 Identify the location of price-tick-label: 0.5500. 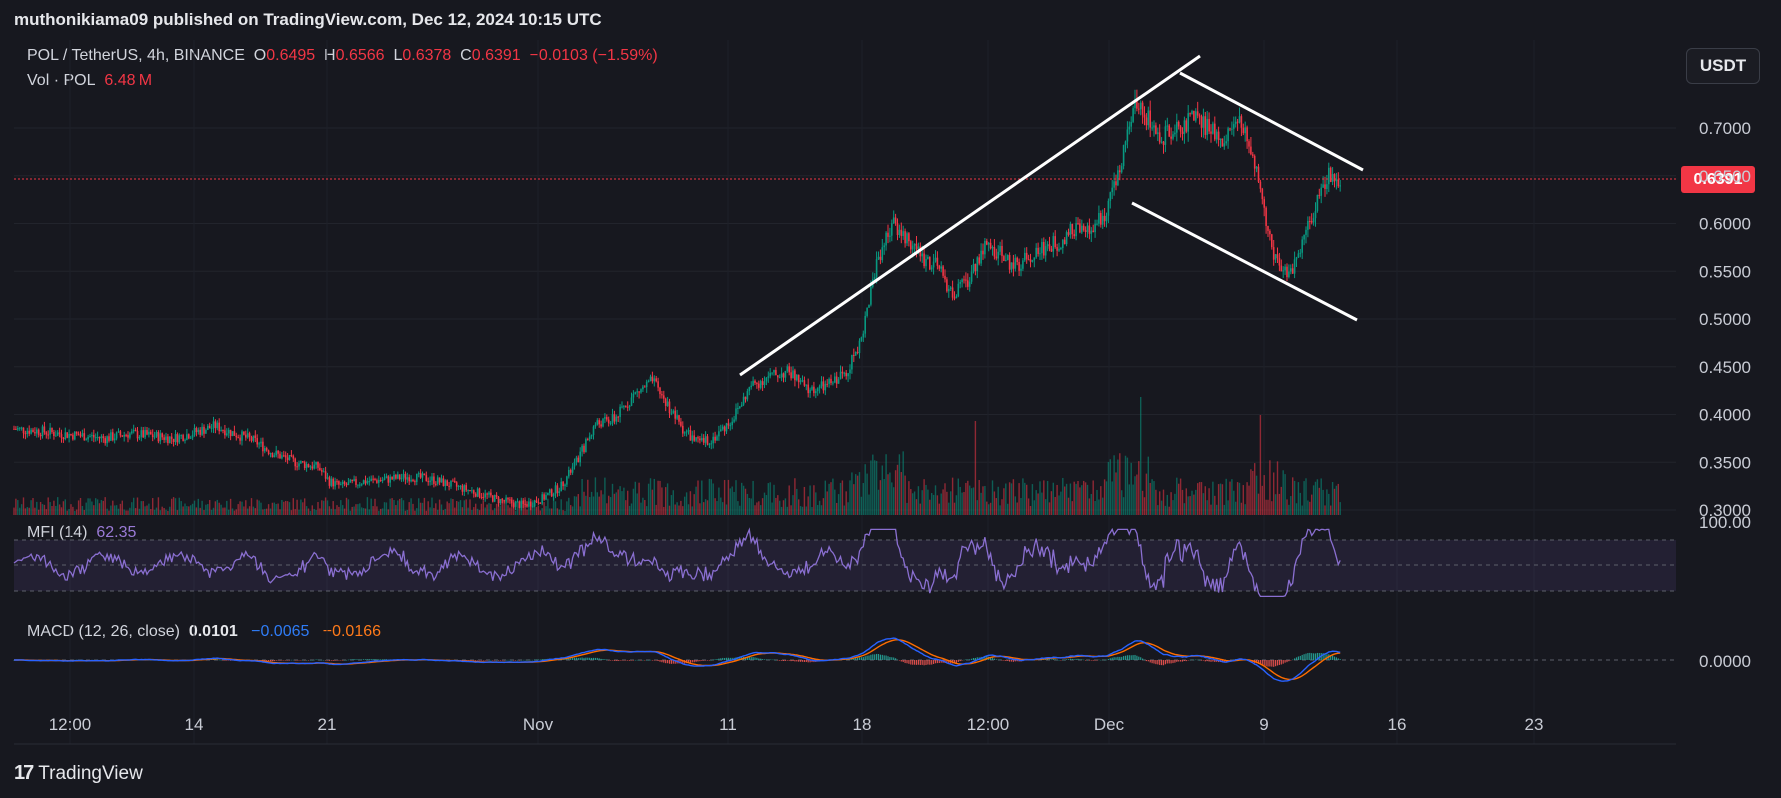
(1725, 271).